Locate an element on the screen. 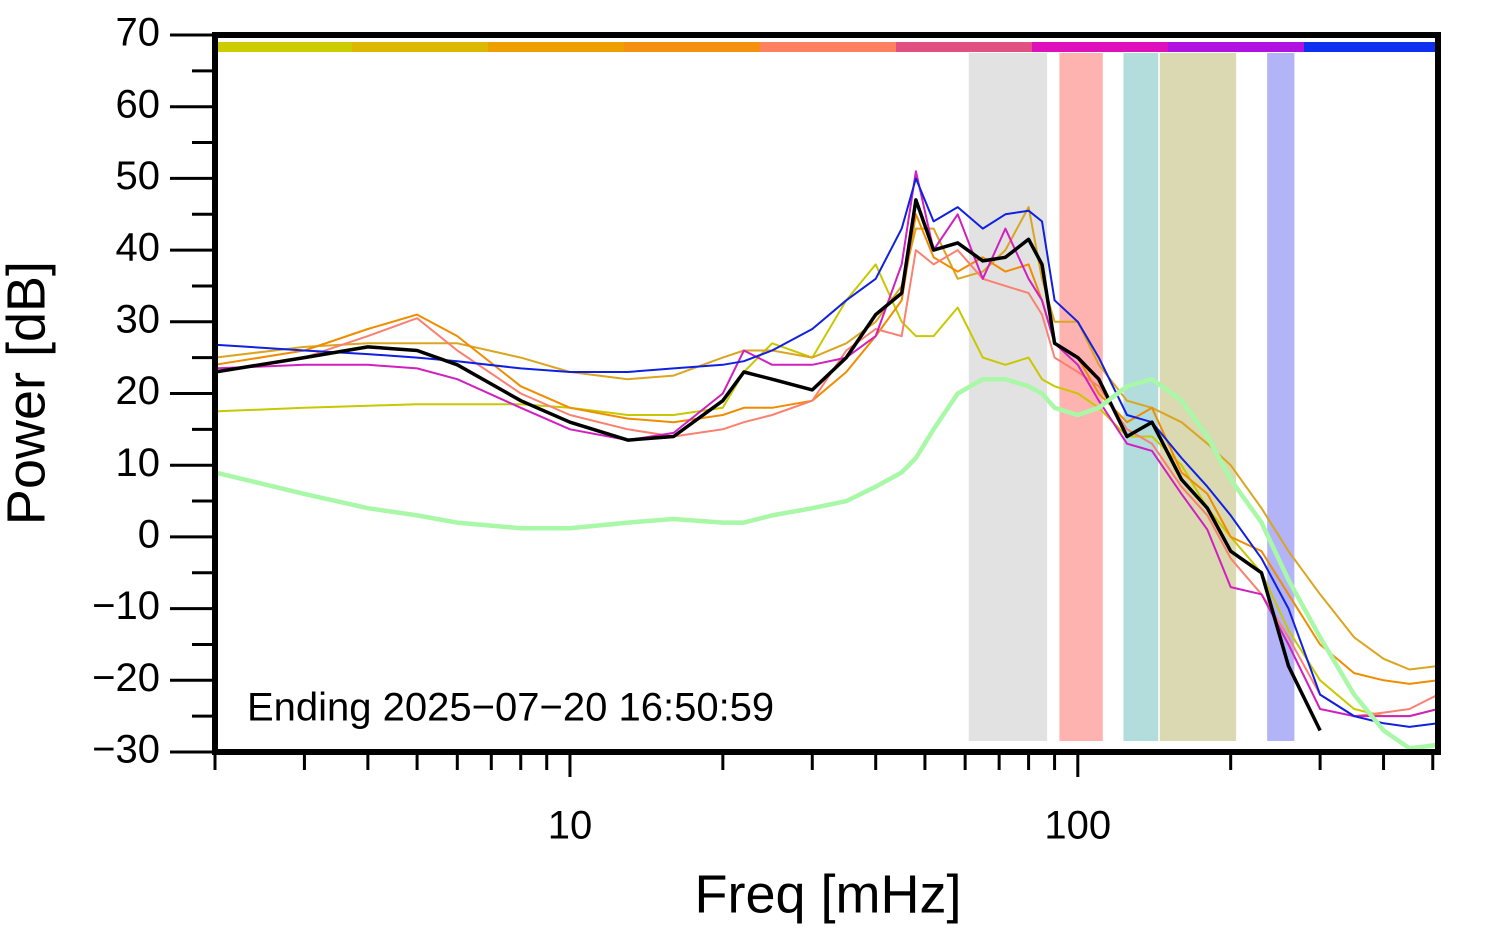 This screenshot has width=1494, height=952. annotation: Ending 2025−07−20 16:50:59 is located at coordinates (510, 708).